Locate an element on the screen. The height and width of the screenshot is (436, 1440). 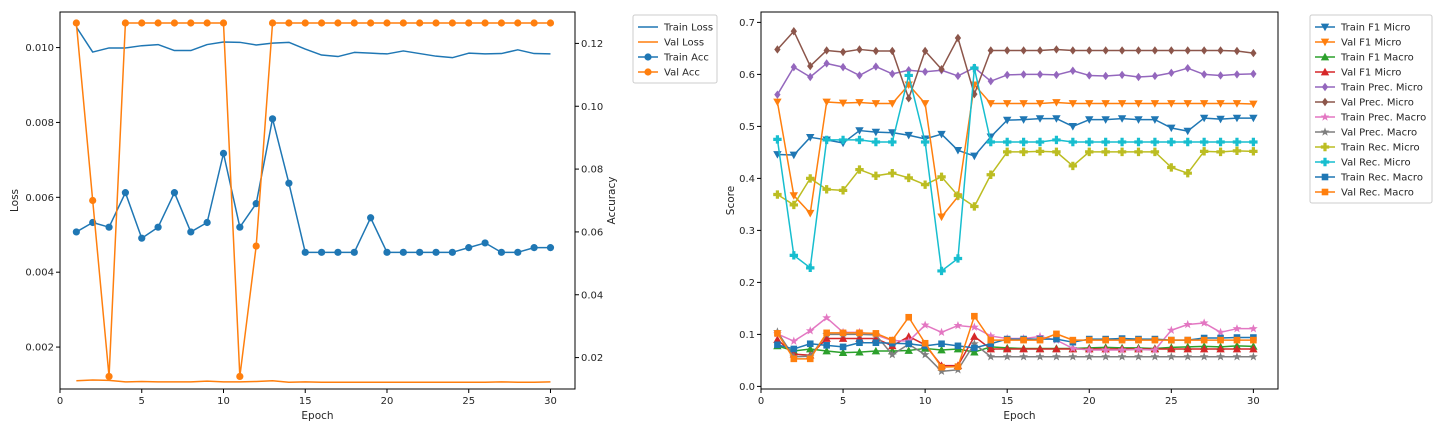
y-tick-label: 0.002 is located at coordinates (39, 348).